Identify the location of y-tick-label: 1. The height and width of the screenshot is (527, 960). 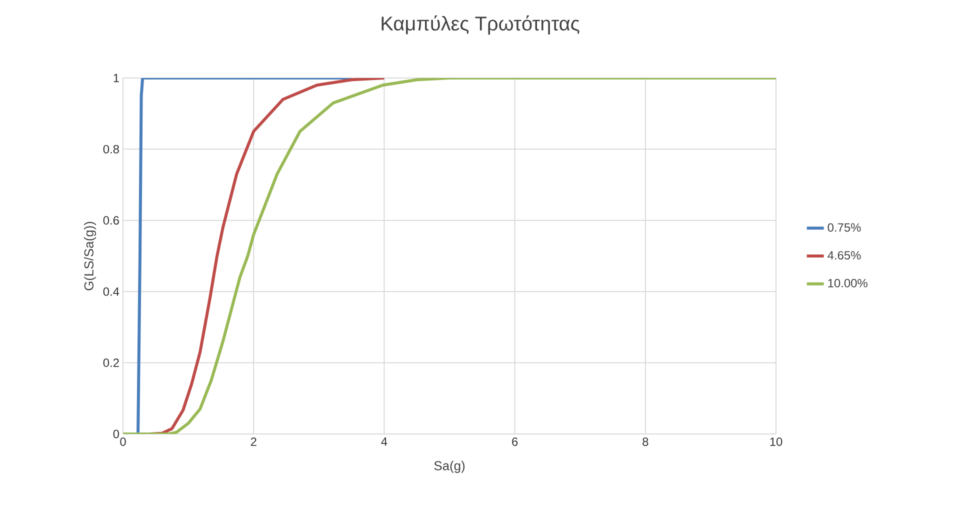
(116, 78).